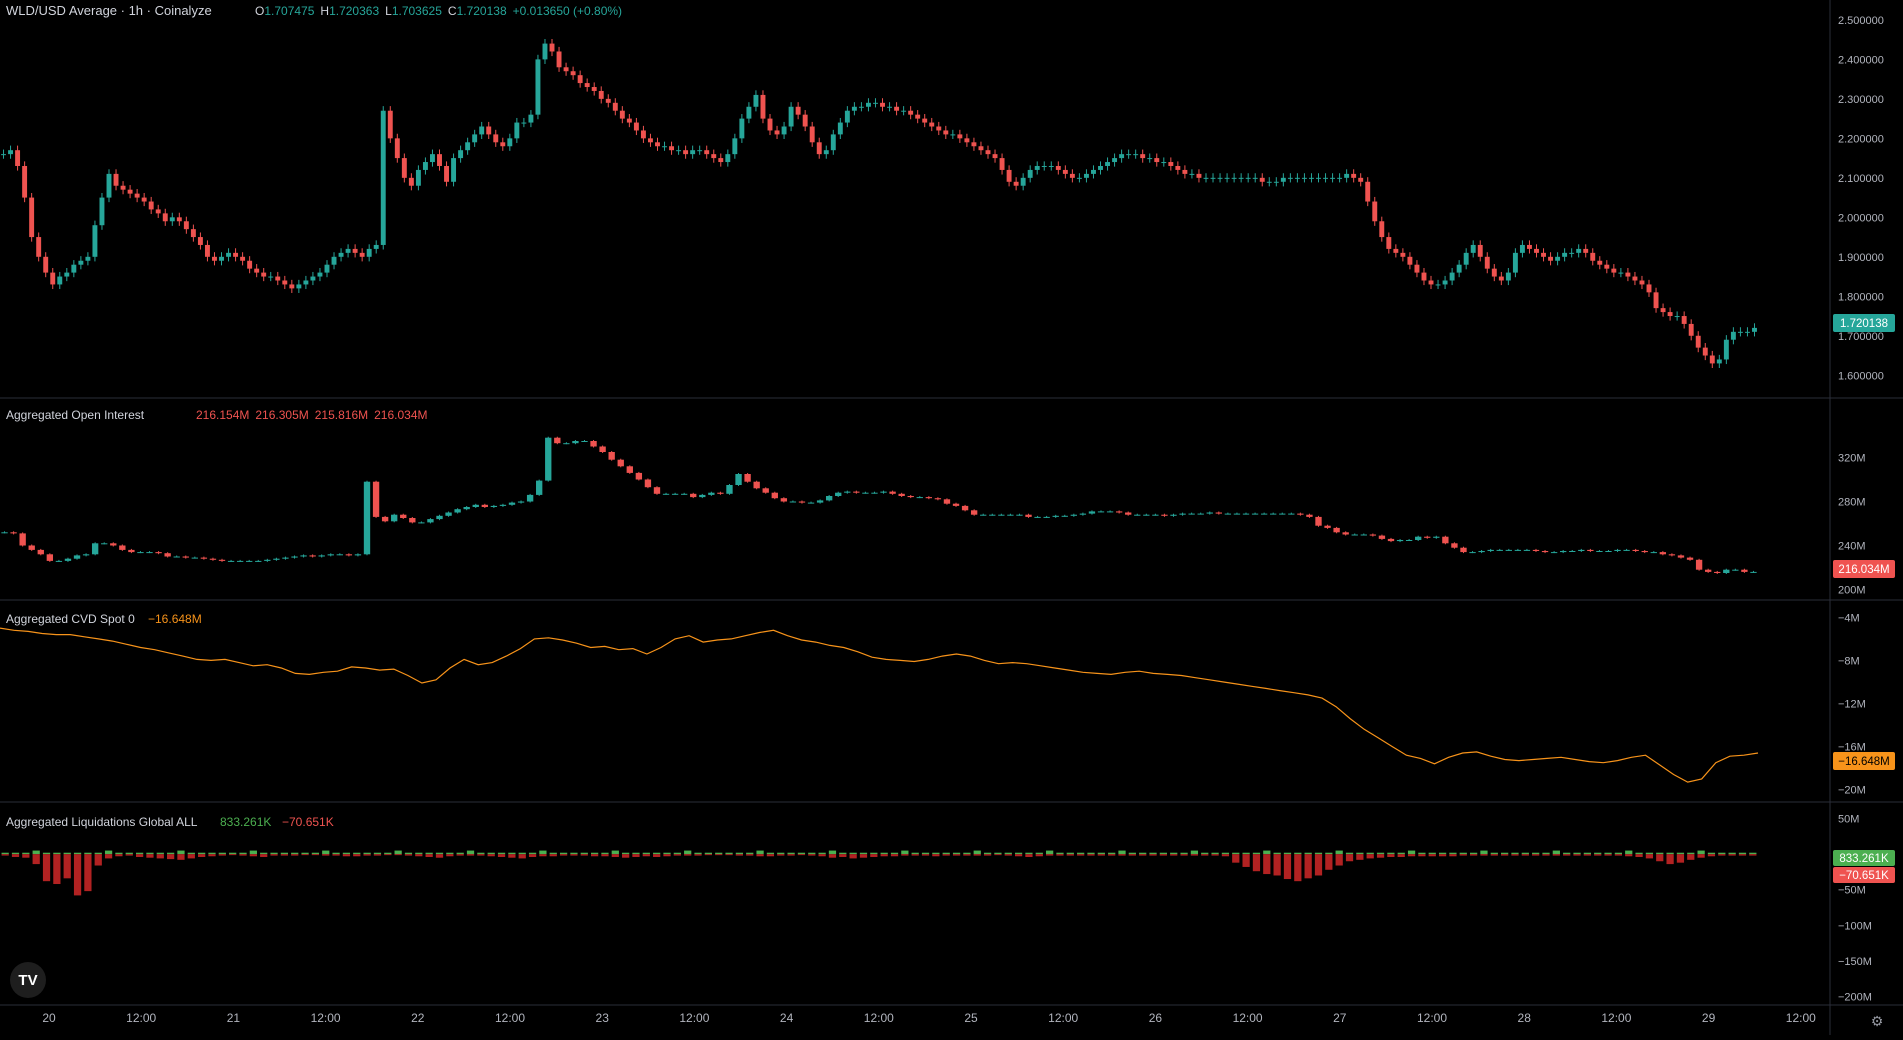 The width and height of the screenshot is (1903, 1040). I want to click on price-tick-label: 2.300000, so click(1861, 100).